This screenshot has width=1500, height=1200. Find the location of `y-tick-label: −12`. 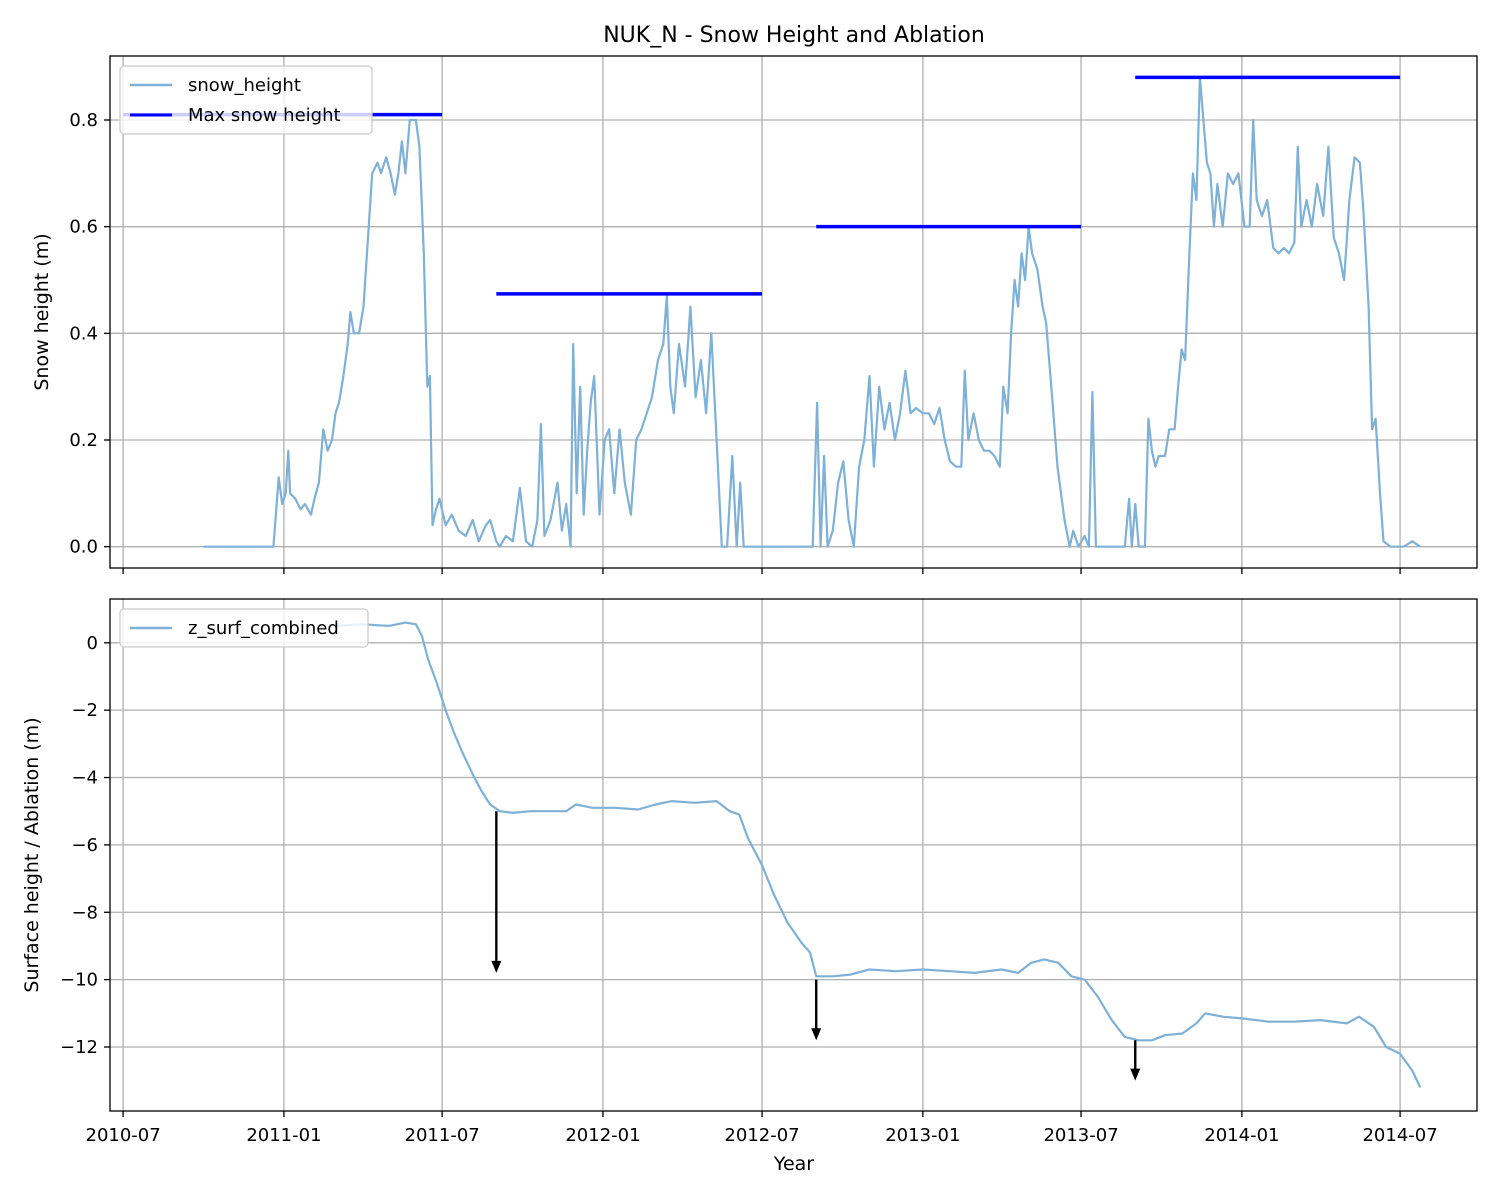

y-tick-label: −12 is located at coordinates (79, 1047).